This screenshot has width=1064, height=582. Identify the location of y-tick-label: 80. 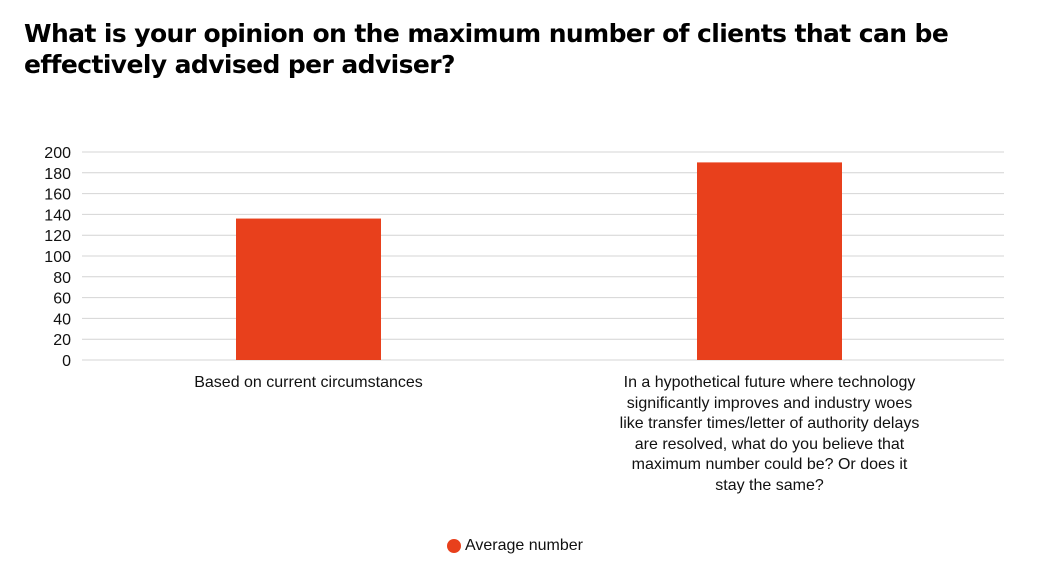
(62, 278).